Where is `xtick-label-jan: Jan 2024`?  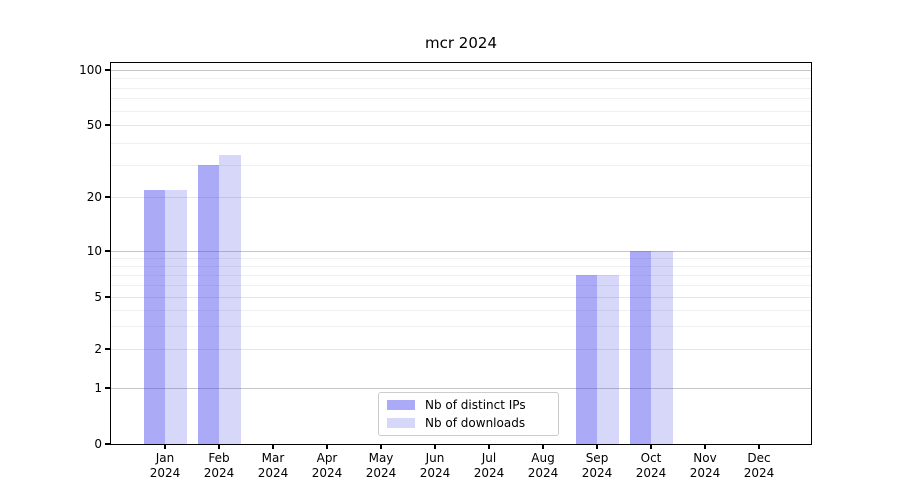
xtick-label-jan: Jan 2024 is located at coordinates (165, 465).